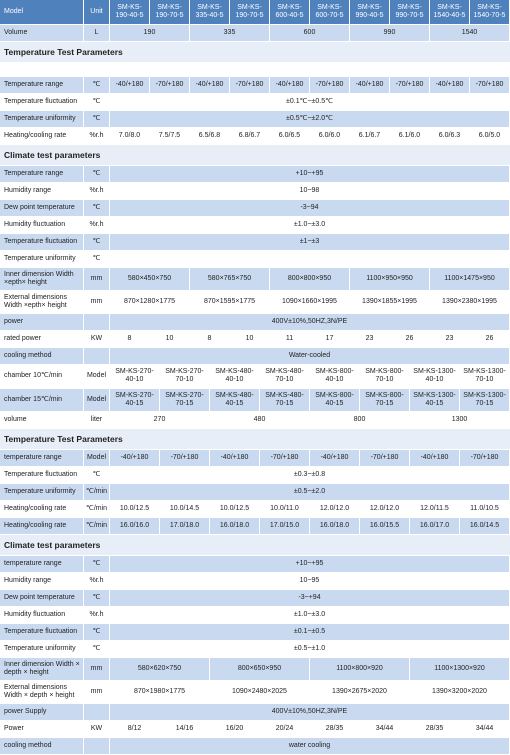  What do you see at coordinates (310, 33) in the screenshot?
I see `value-cell: 600` at bounding box center [310, 33].